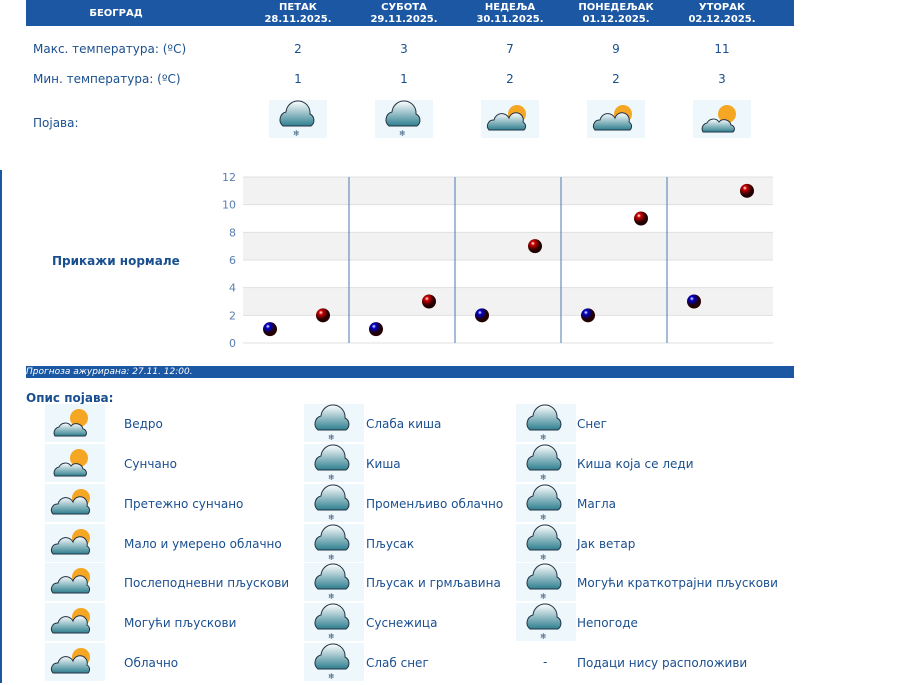 Image resolution: width=900 pixels, height=685 pixels. Describe the element at coordinates (404, 424) in the screenshot. I see `legend-label: Слаба киша` at that location.